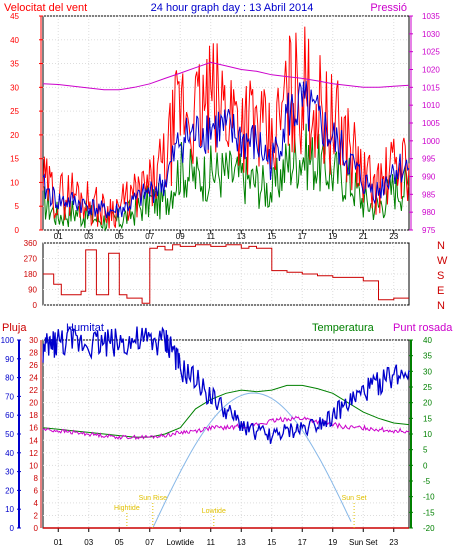 Image resolution: width=465 pixels, height=555 pixels. Describe the element at coordinates (240, 511) in the screenshot. I see `event-markers: Hightide Sun Rise Lowtide Sun Set` at that location.